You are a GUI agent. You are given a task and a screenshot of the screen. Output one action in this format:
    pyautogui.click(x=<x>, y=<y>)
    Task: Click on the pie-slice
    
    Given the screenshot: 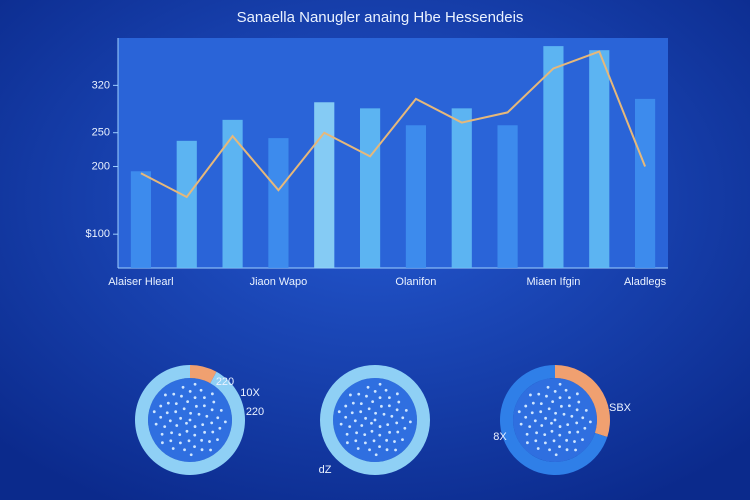 What is the action you would take?
    pyautogui.click(x=582, y=401)
    